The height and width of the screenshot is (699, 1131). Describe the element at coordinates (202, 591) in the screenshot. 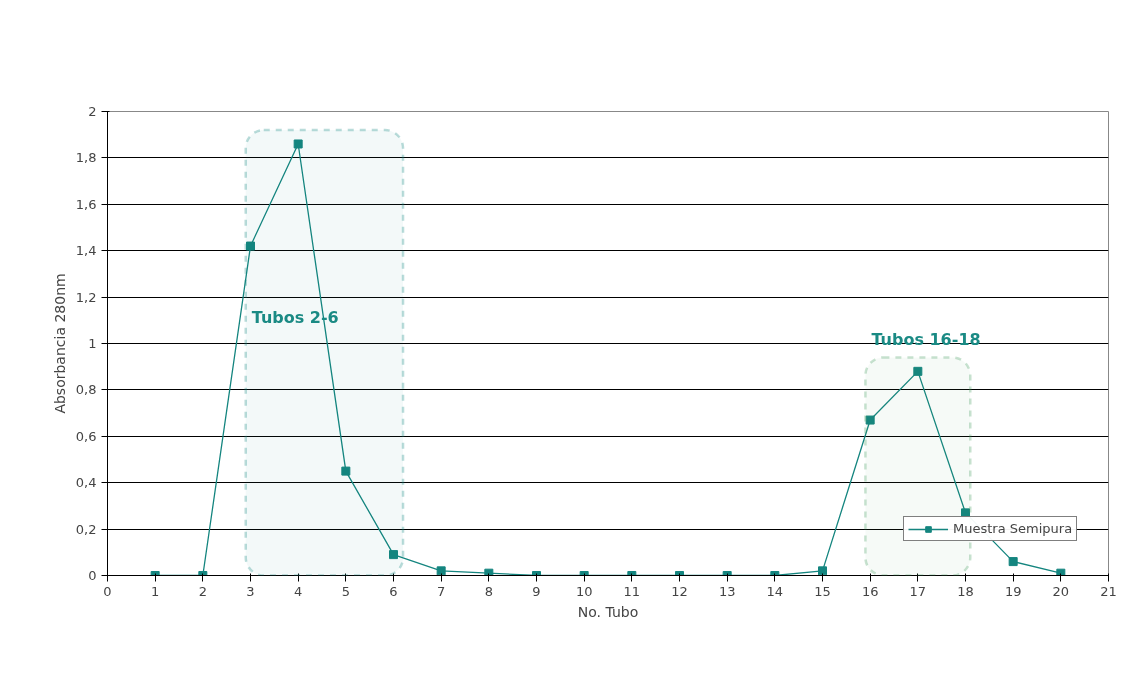

I see `x-tick-label: 2` at that location.